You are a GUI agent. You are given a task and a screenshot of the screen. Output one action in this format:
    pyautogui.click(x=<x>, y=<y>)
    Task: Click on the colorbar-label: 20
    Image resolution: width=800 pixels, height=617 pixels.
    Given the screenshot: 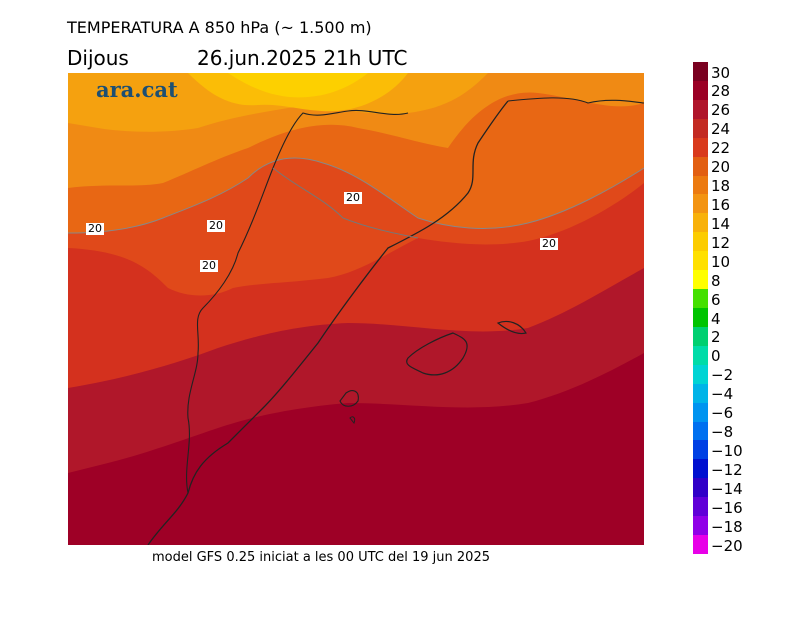 What is the action you would take?
    pyautogui.click(x=721, y=167)
    